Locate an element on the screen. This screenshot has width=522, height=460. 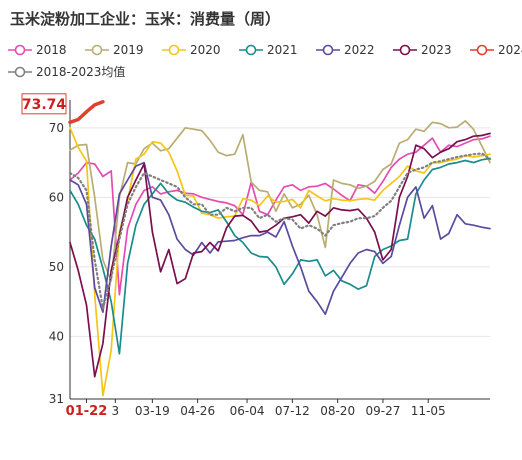
legend-label: 2019 is located at coordinates (128, 50).